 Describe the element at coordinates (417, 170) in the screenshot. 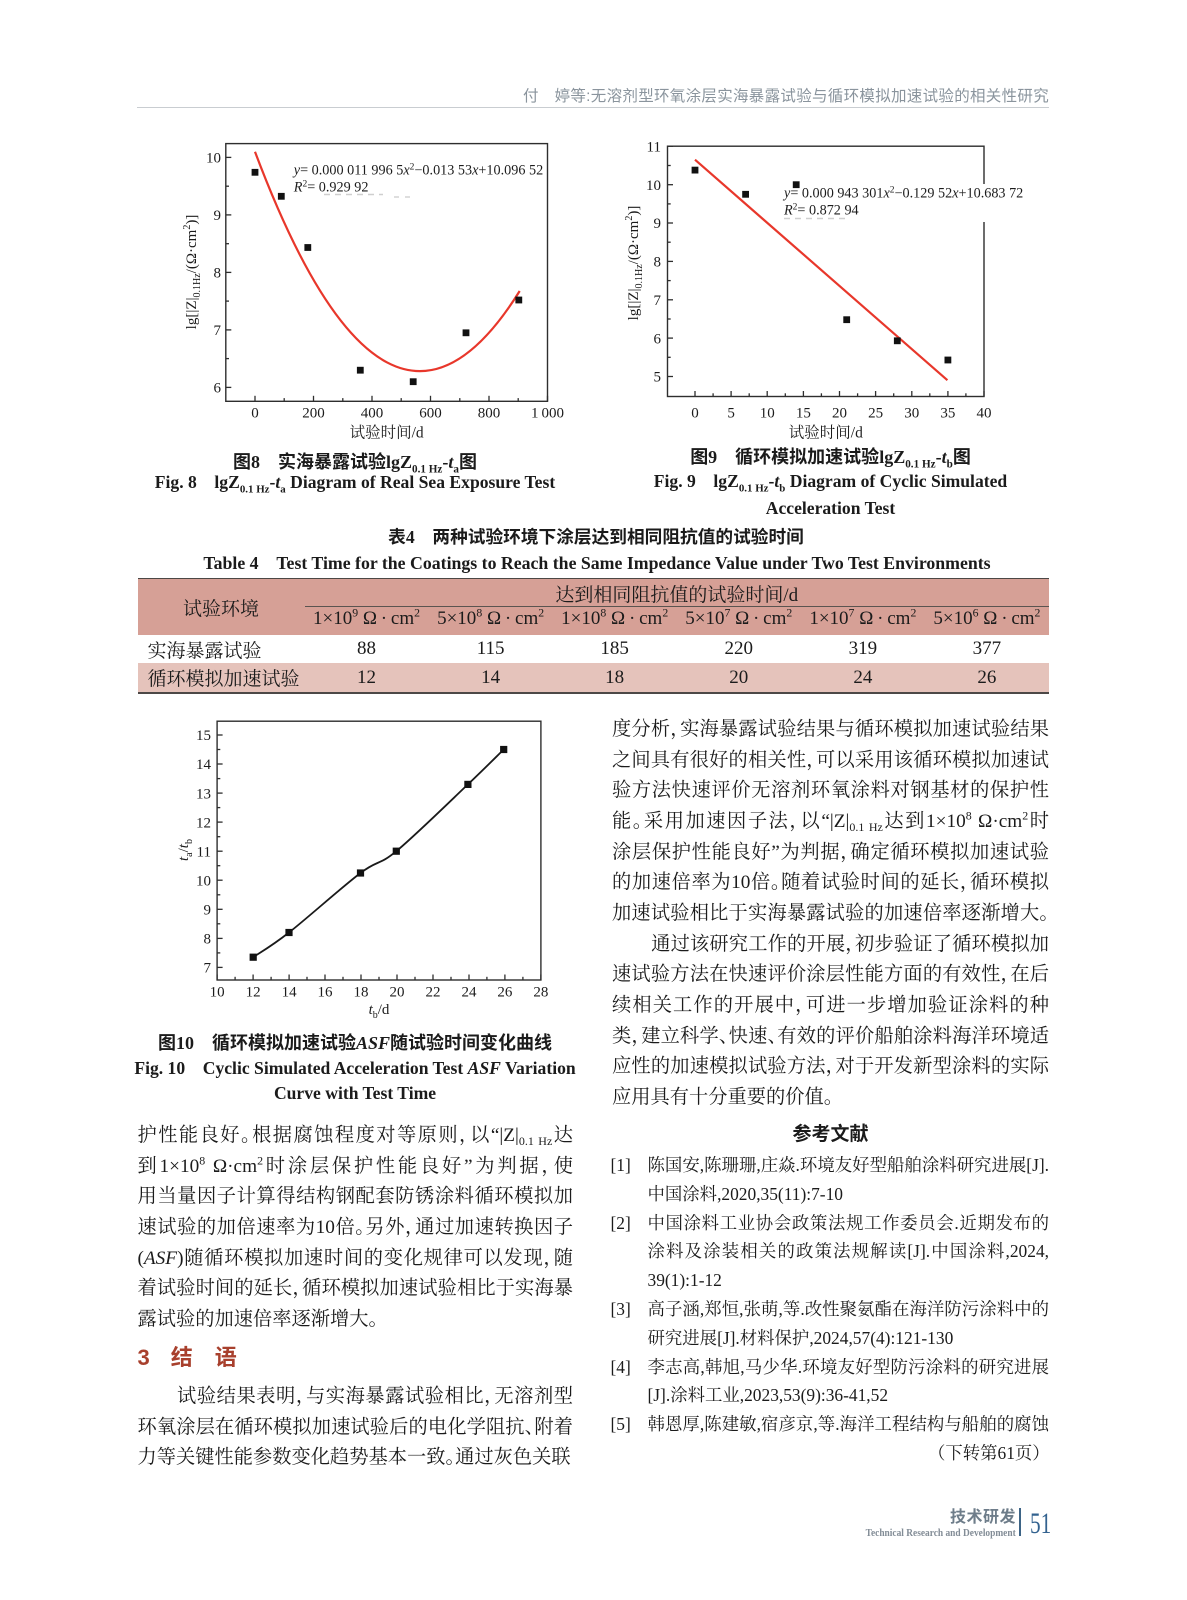

I see `svg-text:y= 0.000 011 996 5x2−0.013 53x: y= 0.000 011 996 5x2−0.013 53x+10.096 52` at that location.